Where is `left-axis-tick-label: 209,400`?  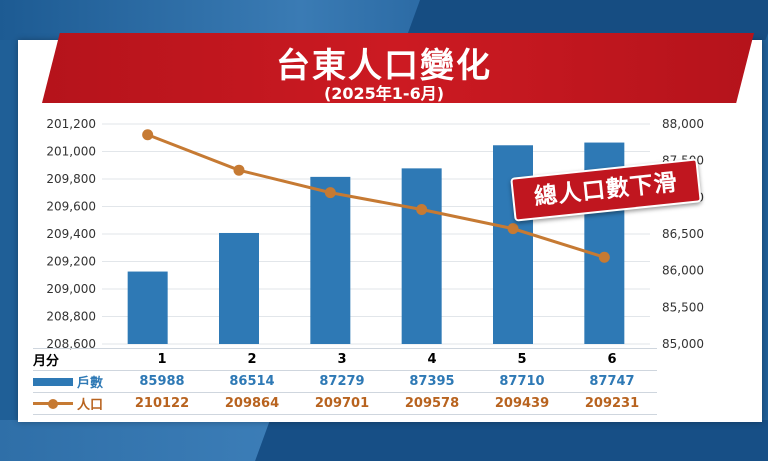 left-axis-tick-label: 209,400 is located at coordinates (71, 234).